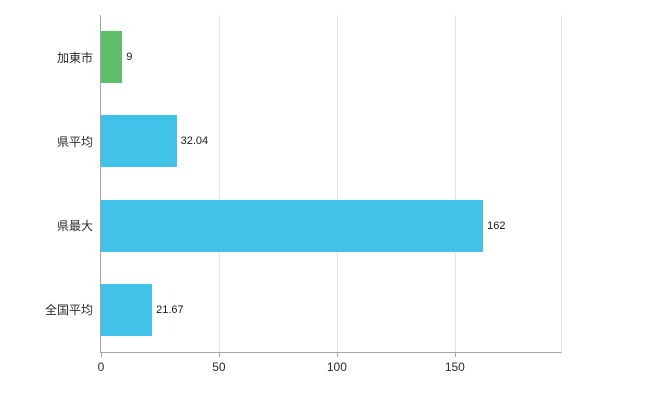 This screenshot has width=650, height=400. What do you see at coordinates (74, 57) in the screenshot?
I see `category-label: 加東市` at bounding box center [74, 57].